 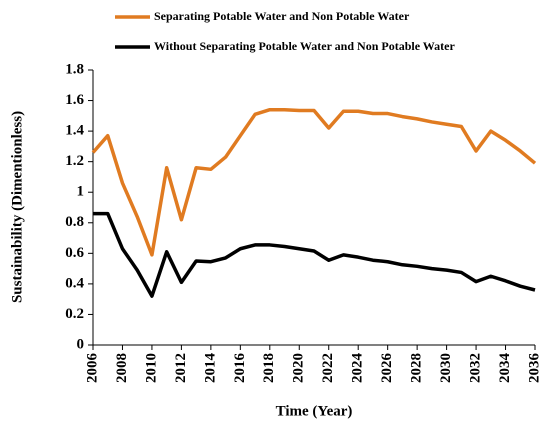 I want to click on x-tick-label: 2020, so click(x=299, y=368).